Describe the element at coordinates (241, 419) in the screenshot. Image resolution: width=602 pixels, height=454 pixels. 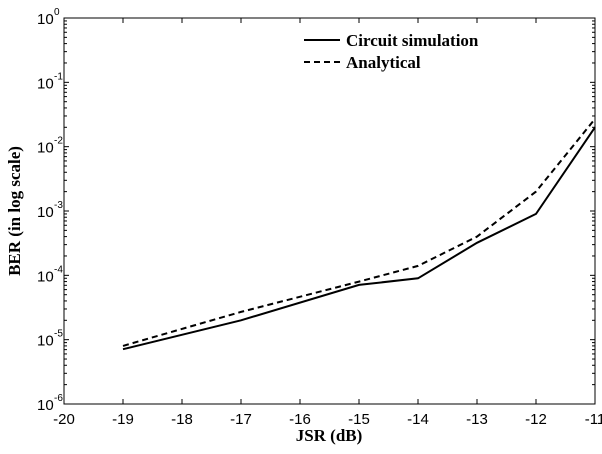
I see `x-tick-label: -17` at that location.